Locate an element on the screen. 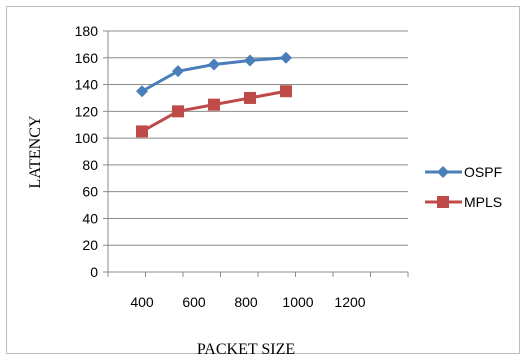 The height and width of the screenshot is (360, 527). legend-label: MPLS is located at coordinates (483, 202).